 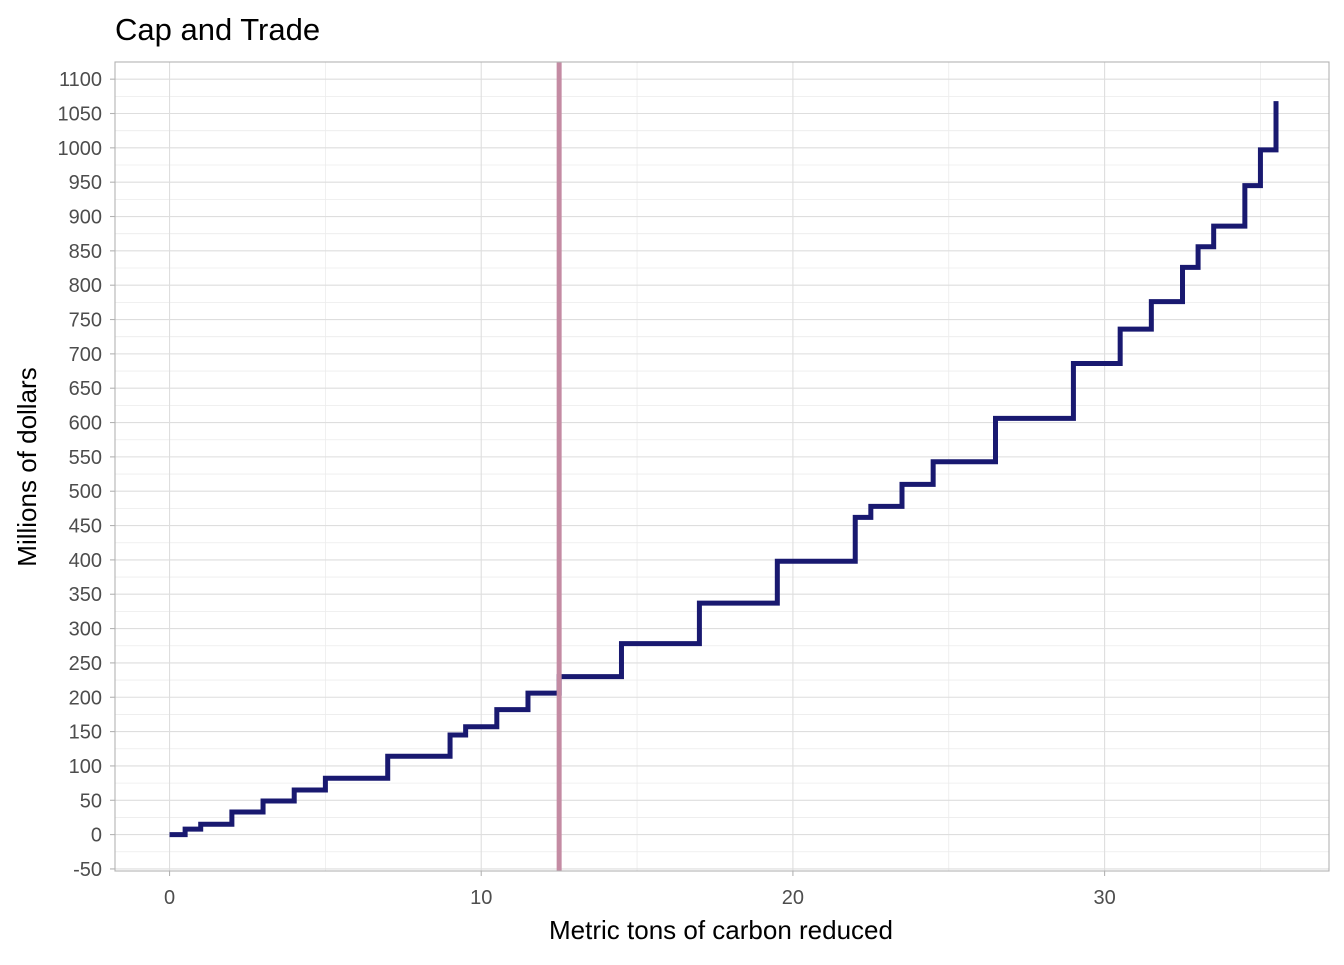 What do you see at coordinates (85, 698) in the screenshot?
I see `y-tick-label: 200` at bounding box center [85, 698].